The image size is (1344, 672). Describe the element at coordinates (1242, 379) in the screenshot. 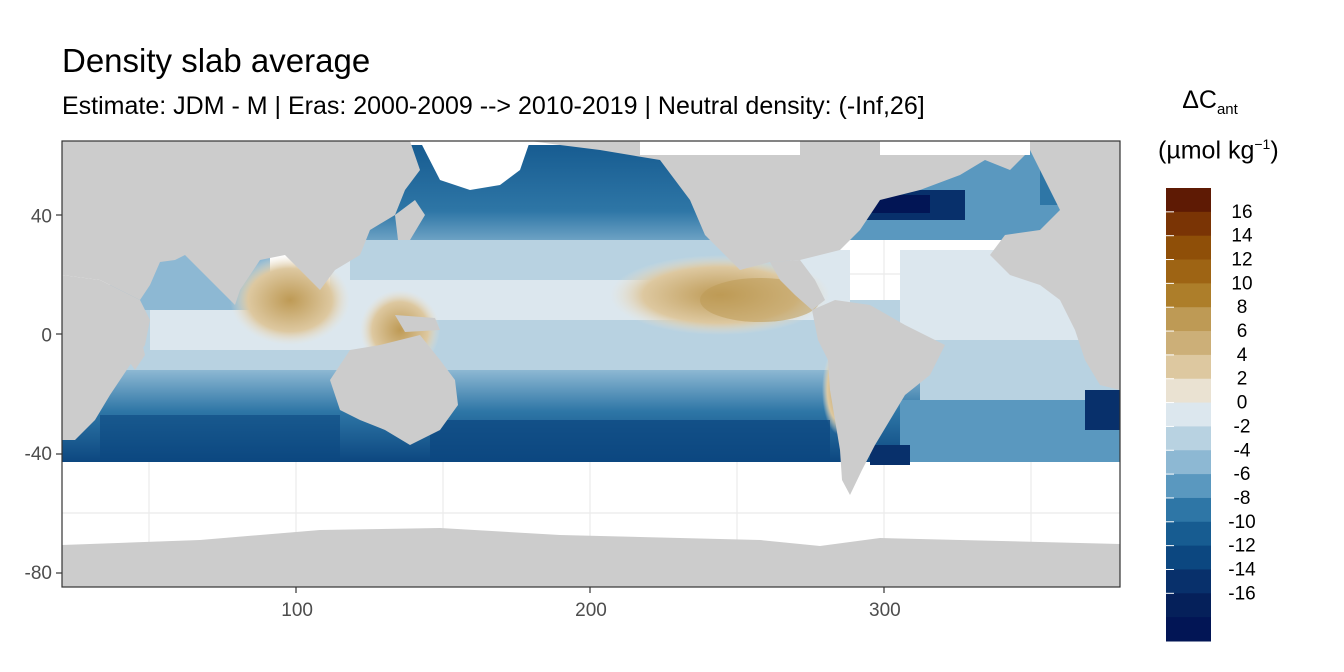

I see `colorbar-label: 2` at that location.